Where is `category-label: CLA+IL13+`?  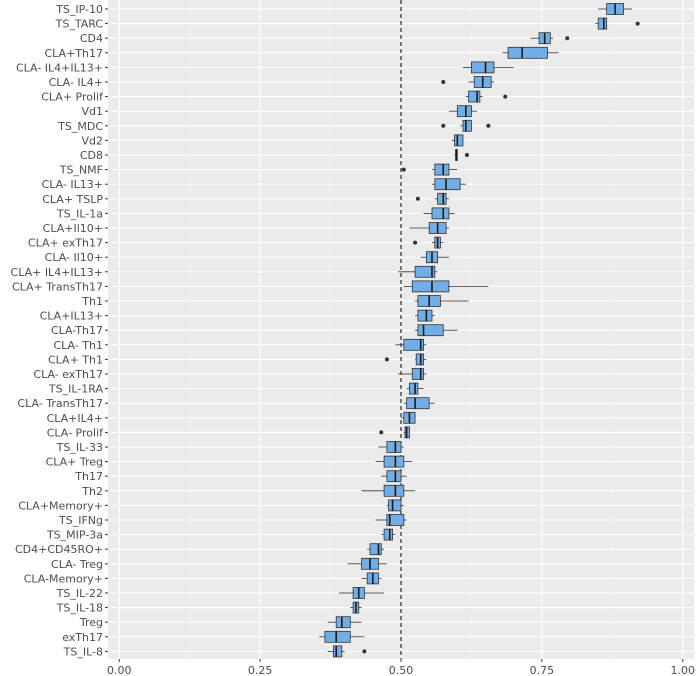
category-label: CLA+IL13+ is located at coordinates (71, 316).